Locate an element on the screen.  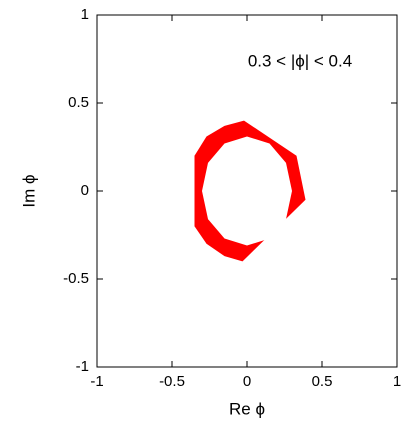
x-axis-label: Re ϕ is located at coordinates (247, 408).